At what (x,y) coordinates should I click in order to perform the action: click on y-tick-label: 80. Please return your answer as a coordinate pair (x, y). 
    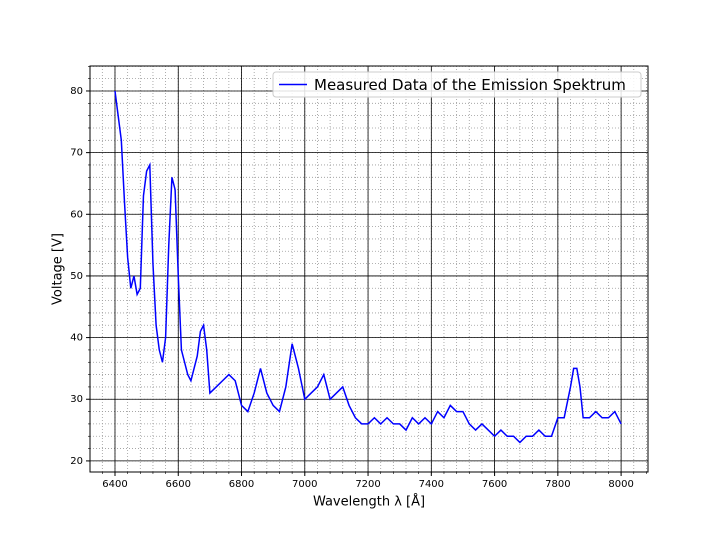
    Looking at the image, I should click on (76, 91).